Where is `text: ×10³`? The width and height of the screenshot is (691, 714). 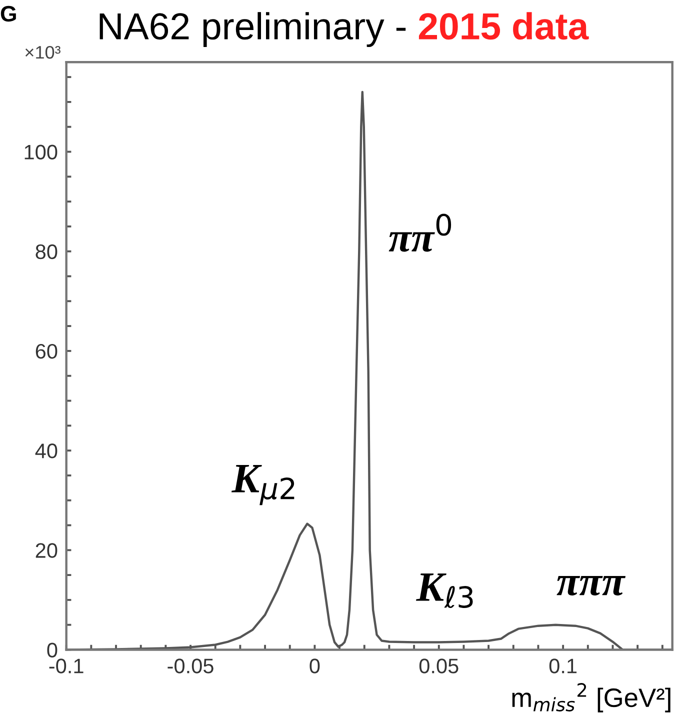 text: ×10³ is located at coordinates (42, 52).